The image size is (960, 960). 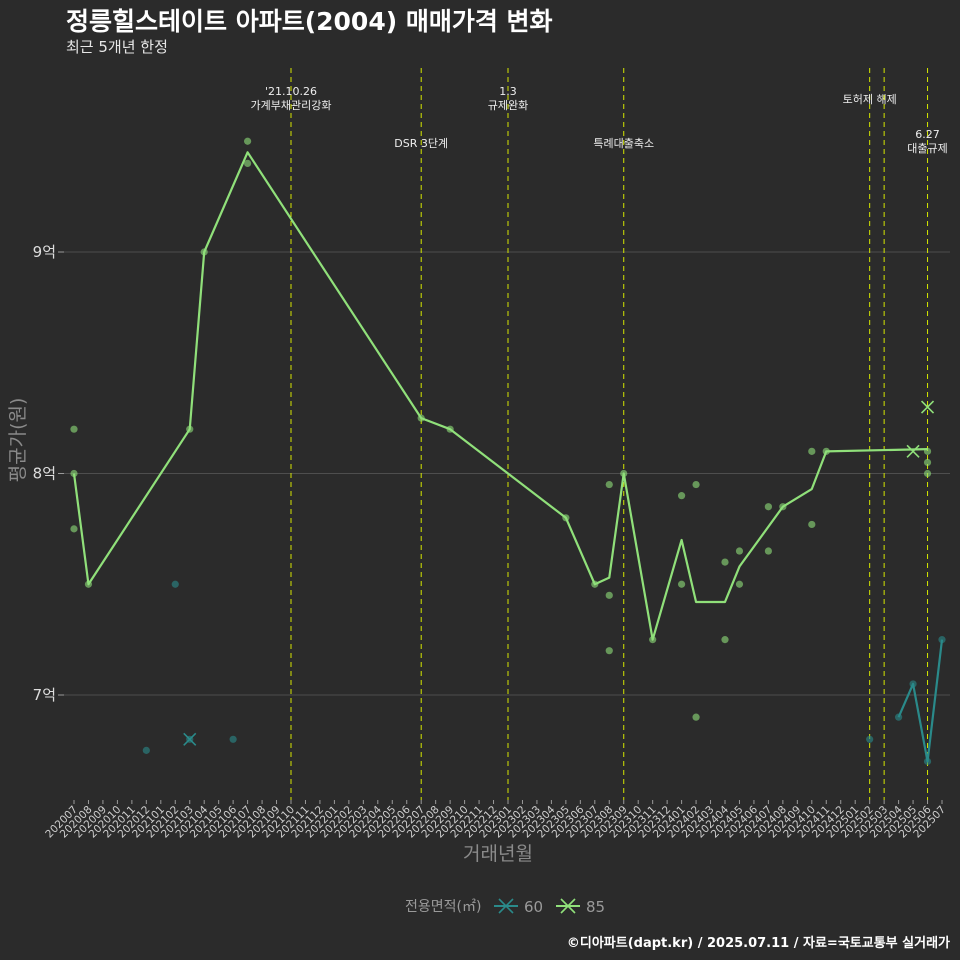 What do you see at coordinates (623, 143) in the screenshot?
I see `event-label-202309: 특례대출축소` at bounding box center [623, 143].